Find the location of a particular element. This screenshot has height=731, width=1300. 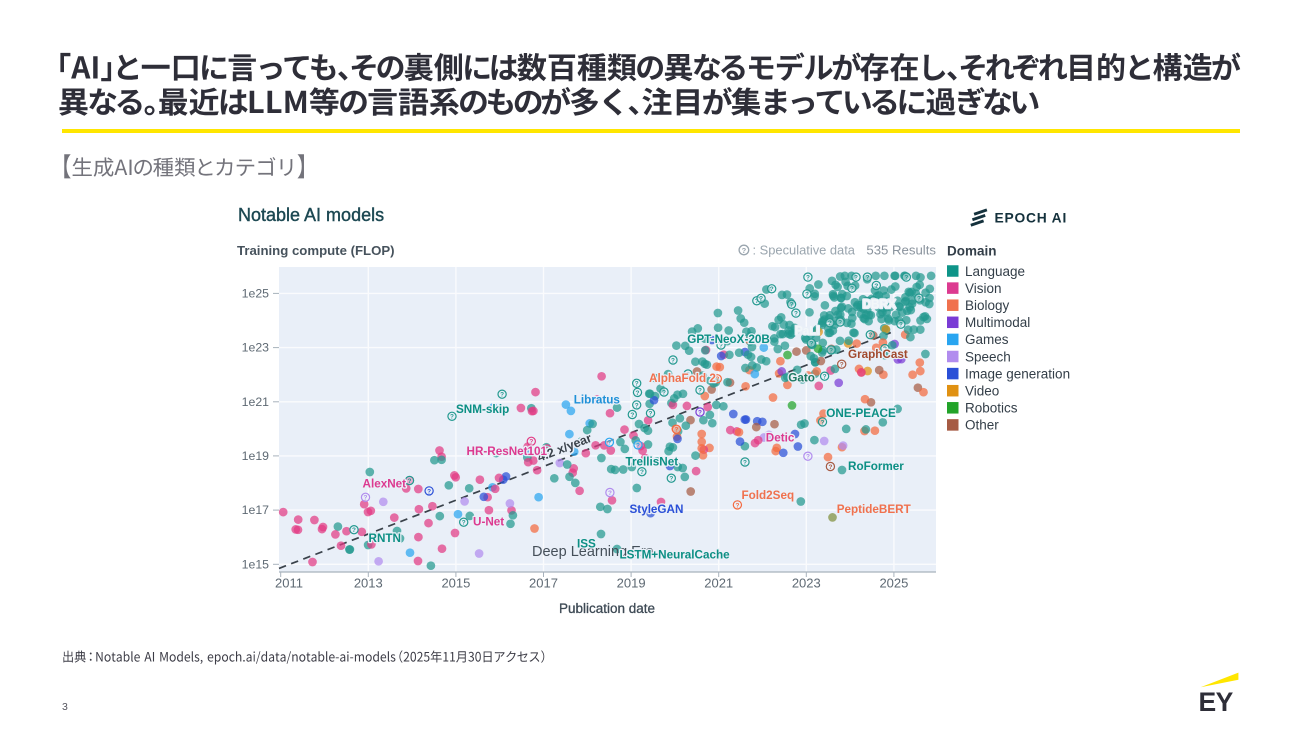

svg-text: Biology is located at coordinates (987, 305).